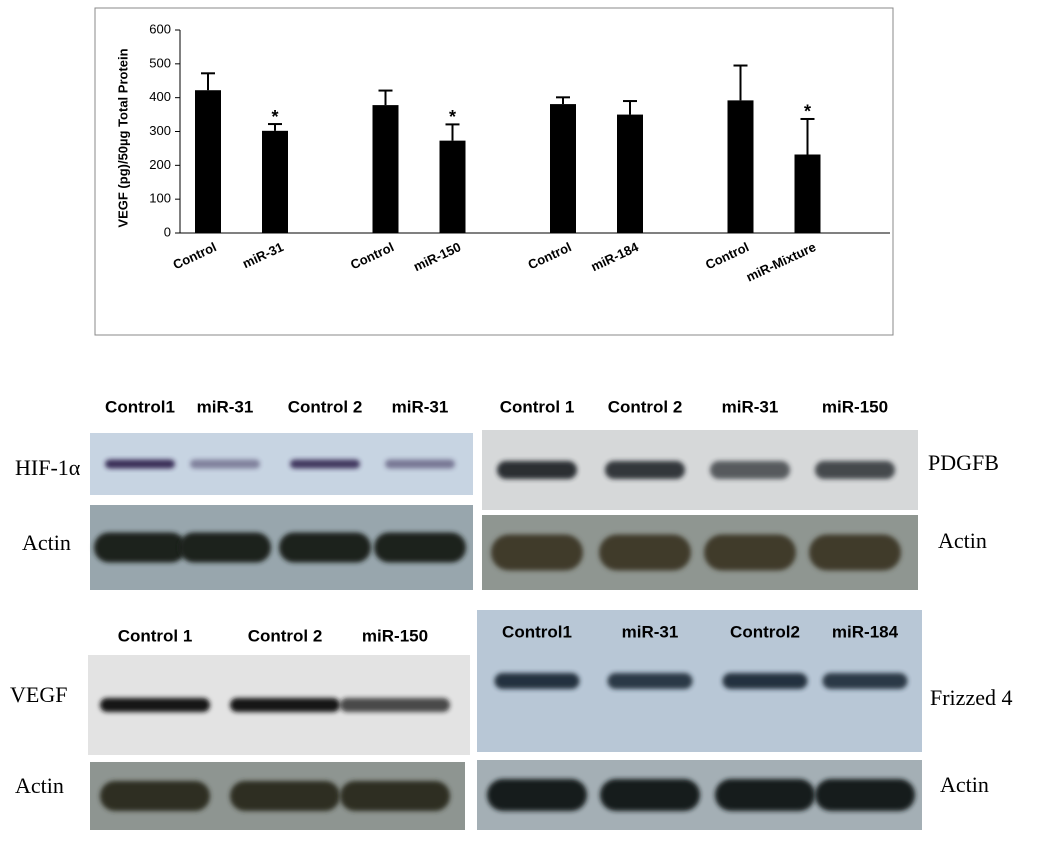 This screenshot has width=1050, height=842. Describe the element at coordinates (160, 164) in the screenshot. I see `y-tick-label: 200` at that location.